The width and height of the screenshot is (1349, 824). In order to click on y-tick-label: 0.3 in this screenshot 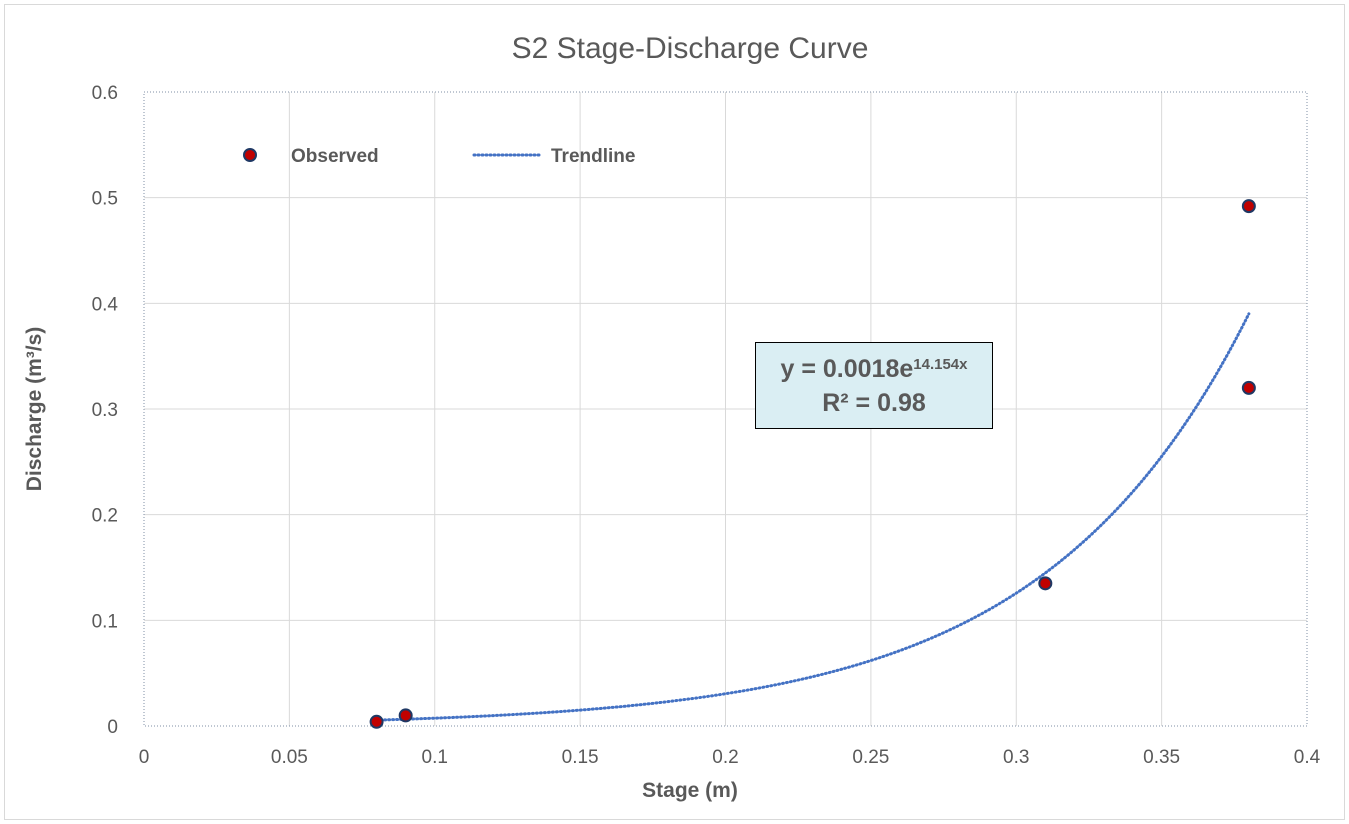, I will do `click(105, 410)`.